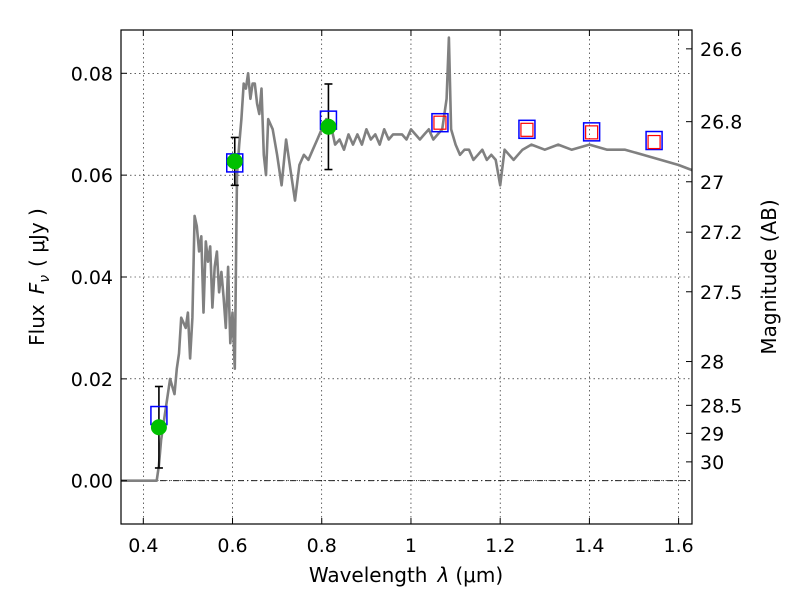 This screenshot has width=800, height=600. What do you see at coordinates (589, 546) in the screenshot?
I see `x-tick-label: 1.4` at bounding box center [589, 546].